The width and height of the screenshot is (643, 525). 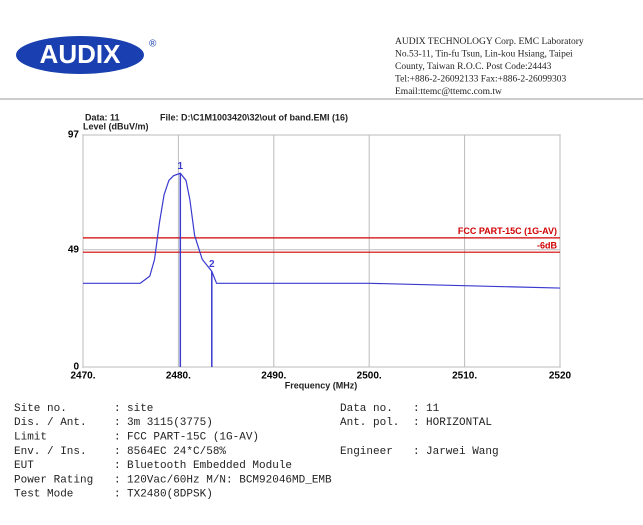 What do you see at coordinates (53, 480) in the screenshot?
I see `info-label: Power Rating` at bounding box center [53, 480].